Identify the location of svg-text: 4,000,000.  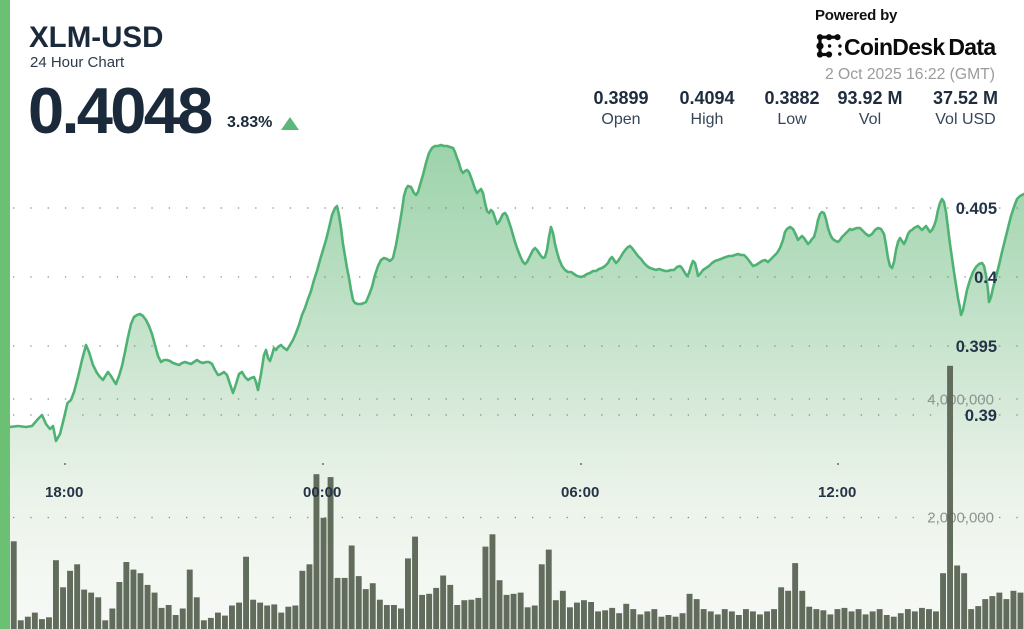
(960, 400).